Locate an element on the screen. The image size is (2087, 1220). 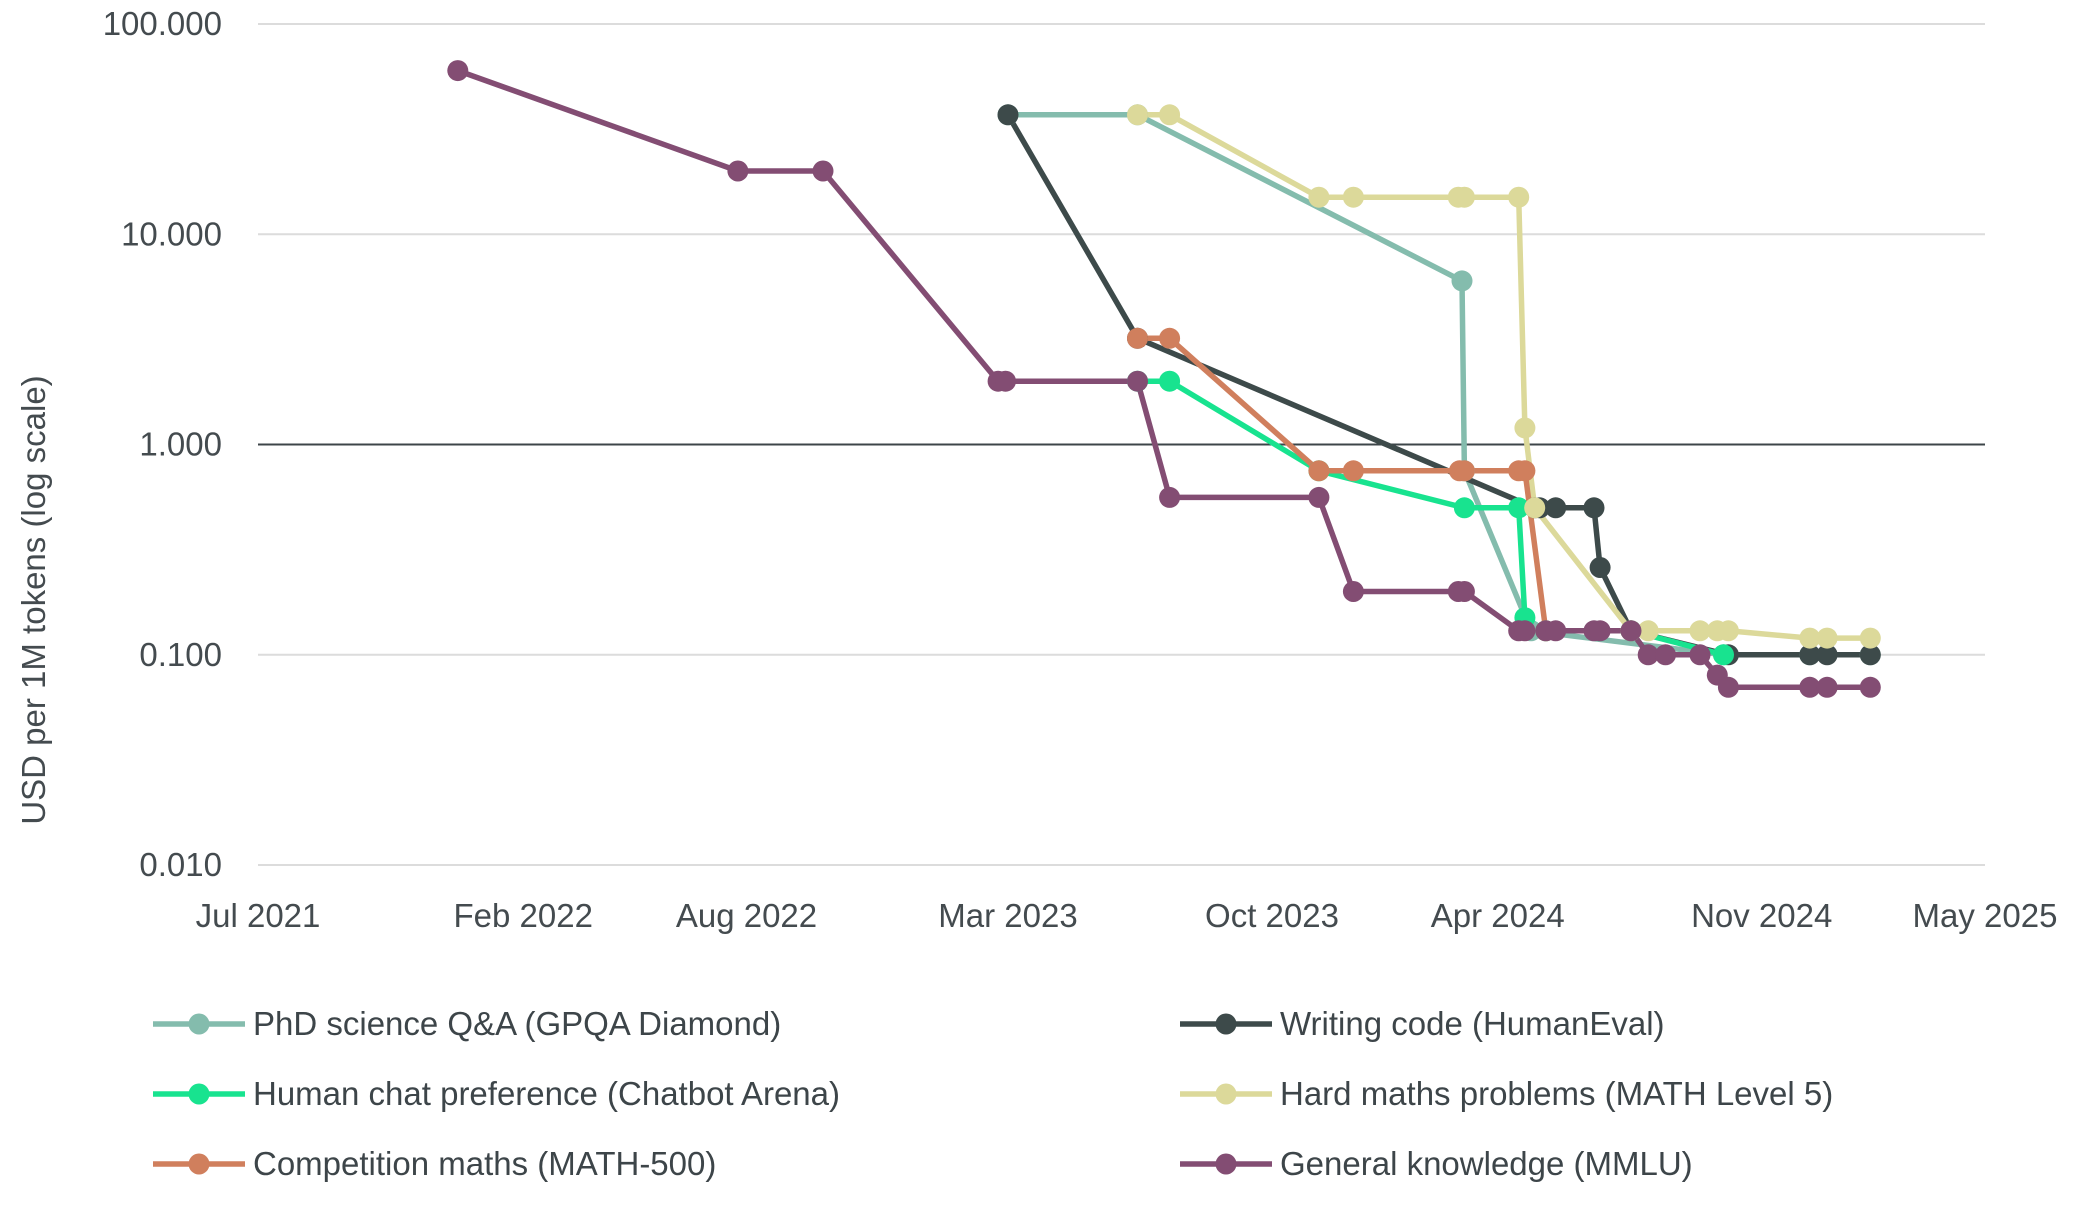
legend-label: Writing code (HumanEval) is located at coordinates (1472, 1023).